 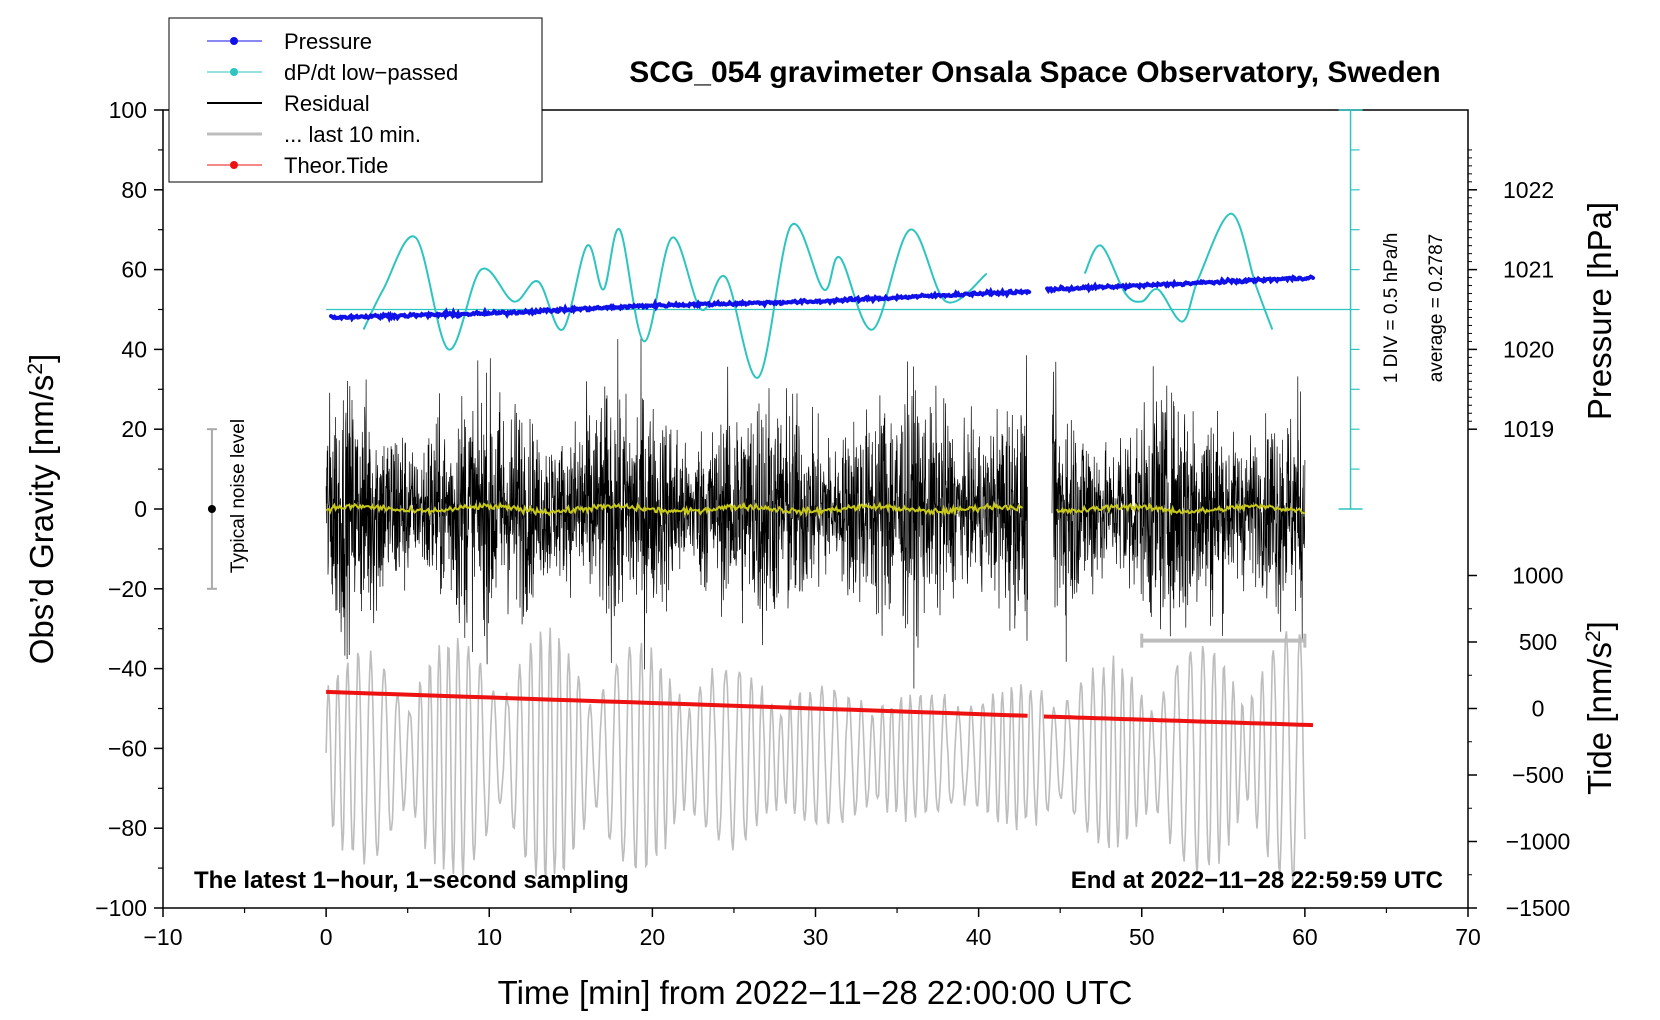 What do you see at coordinates (128, 110) in the screenshot?
I see `y-tick-label-left: 100` at bounding box center [128, 110].